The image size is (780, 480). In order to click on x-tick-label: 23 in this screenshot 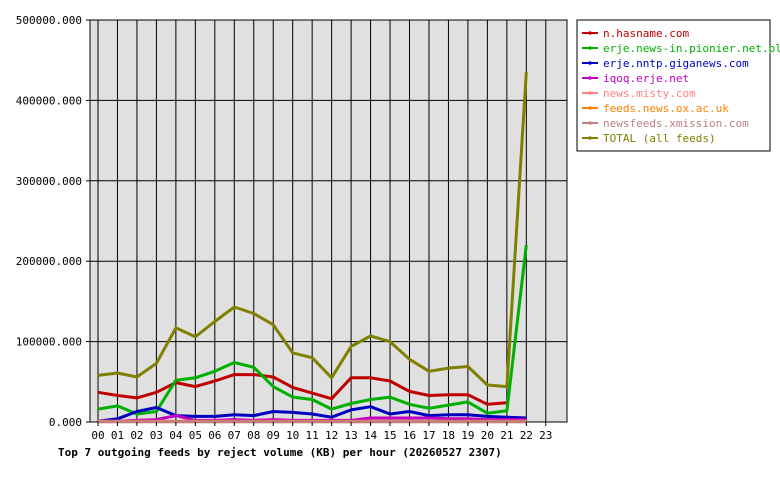, I will do `click(545, 435)`.